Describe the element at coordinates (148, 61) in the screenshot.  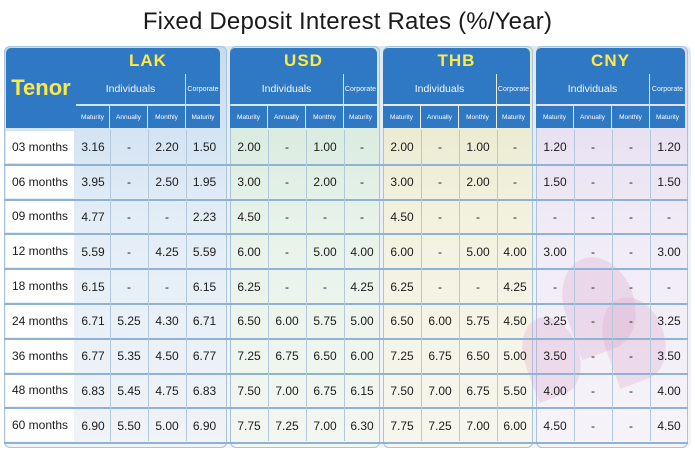
I see `currency-header-lak: LAK` at that location.